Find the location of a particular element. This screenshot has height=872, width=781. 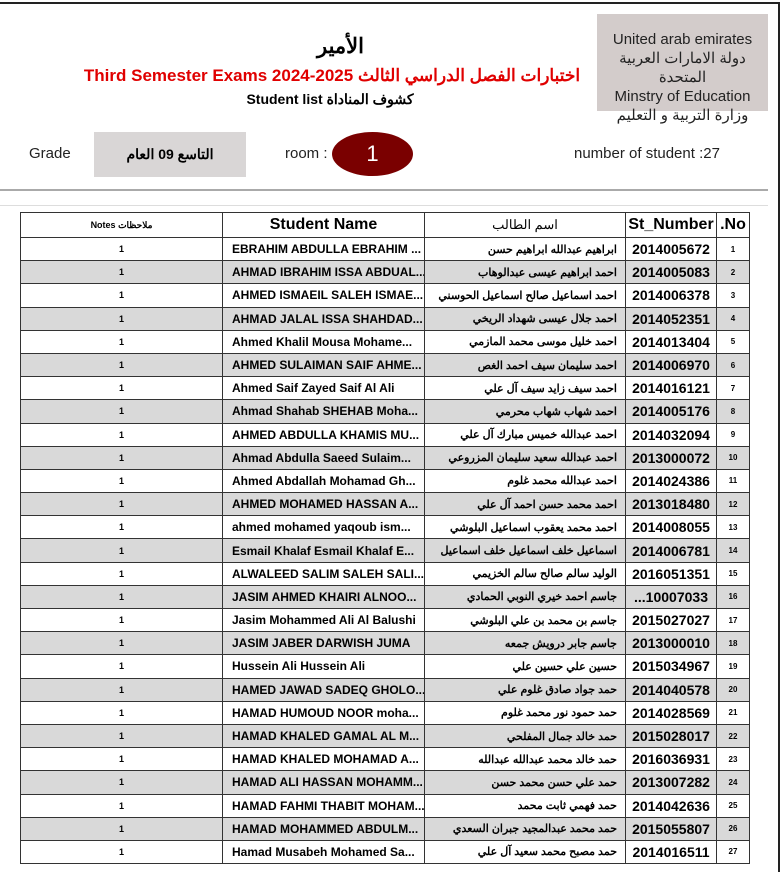

row-number-cell: 19 is located at coordinates (733, 666).